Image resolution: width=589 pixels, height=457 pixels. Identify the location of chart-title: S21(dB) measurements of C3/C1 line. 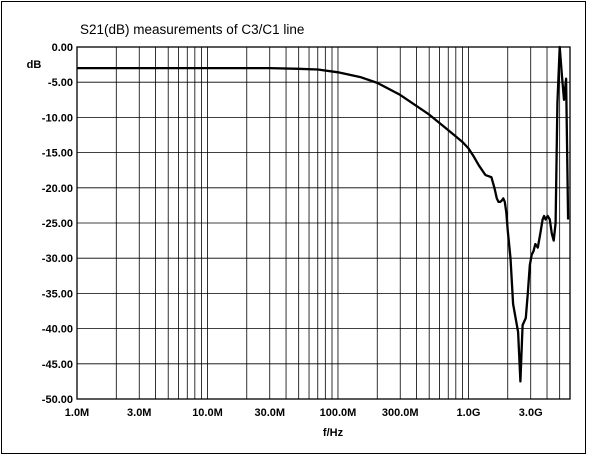
(192, 29).